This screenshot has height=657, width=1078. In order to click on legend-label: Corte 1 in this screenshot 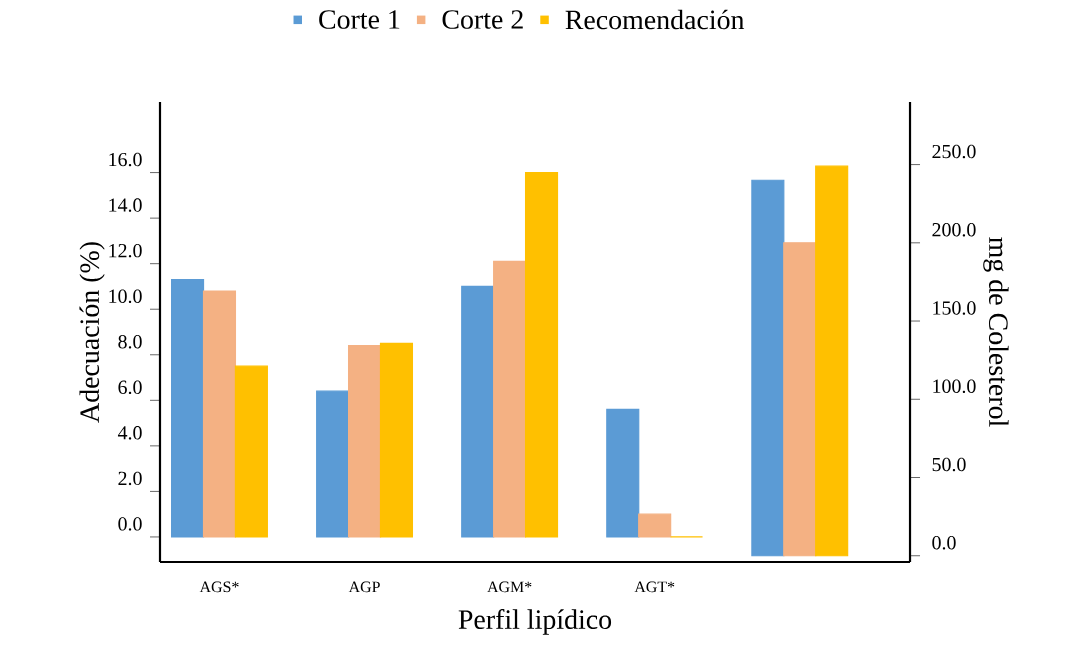, I will do `click(359, 19)`.